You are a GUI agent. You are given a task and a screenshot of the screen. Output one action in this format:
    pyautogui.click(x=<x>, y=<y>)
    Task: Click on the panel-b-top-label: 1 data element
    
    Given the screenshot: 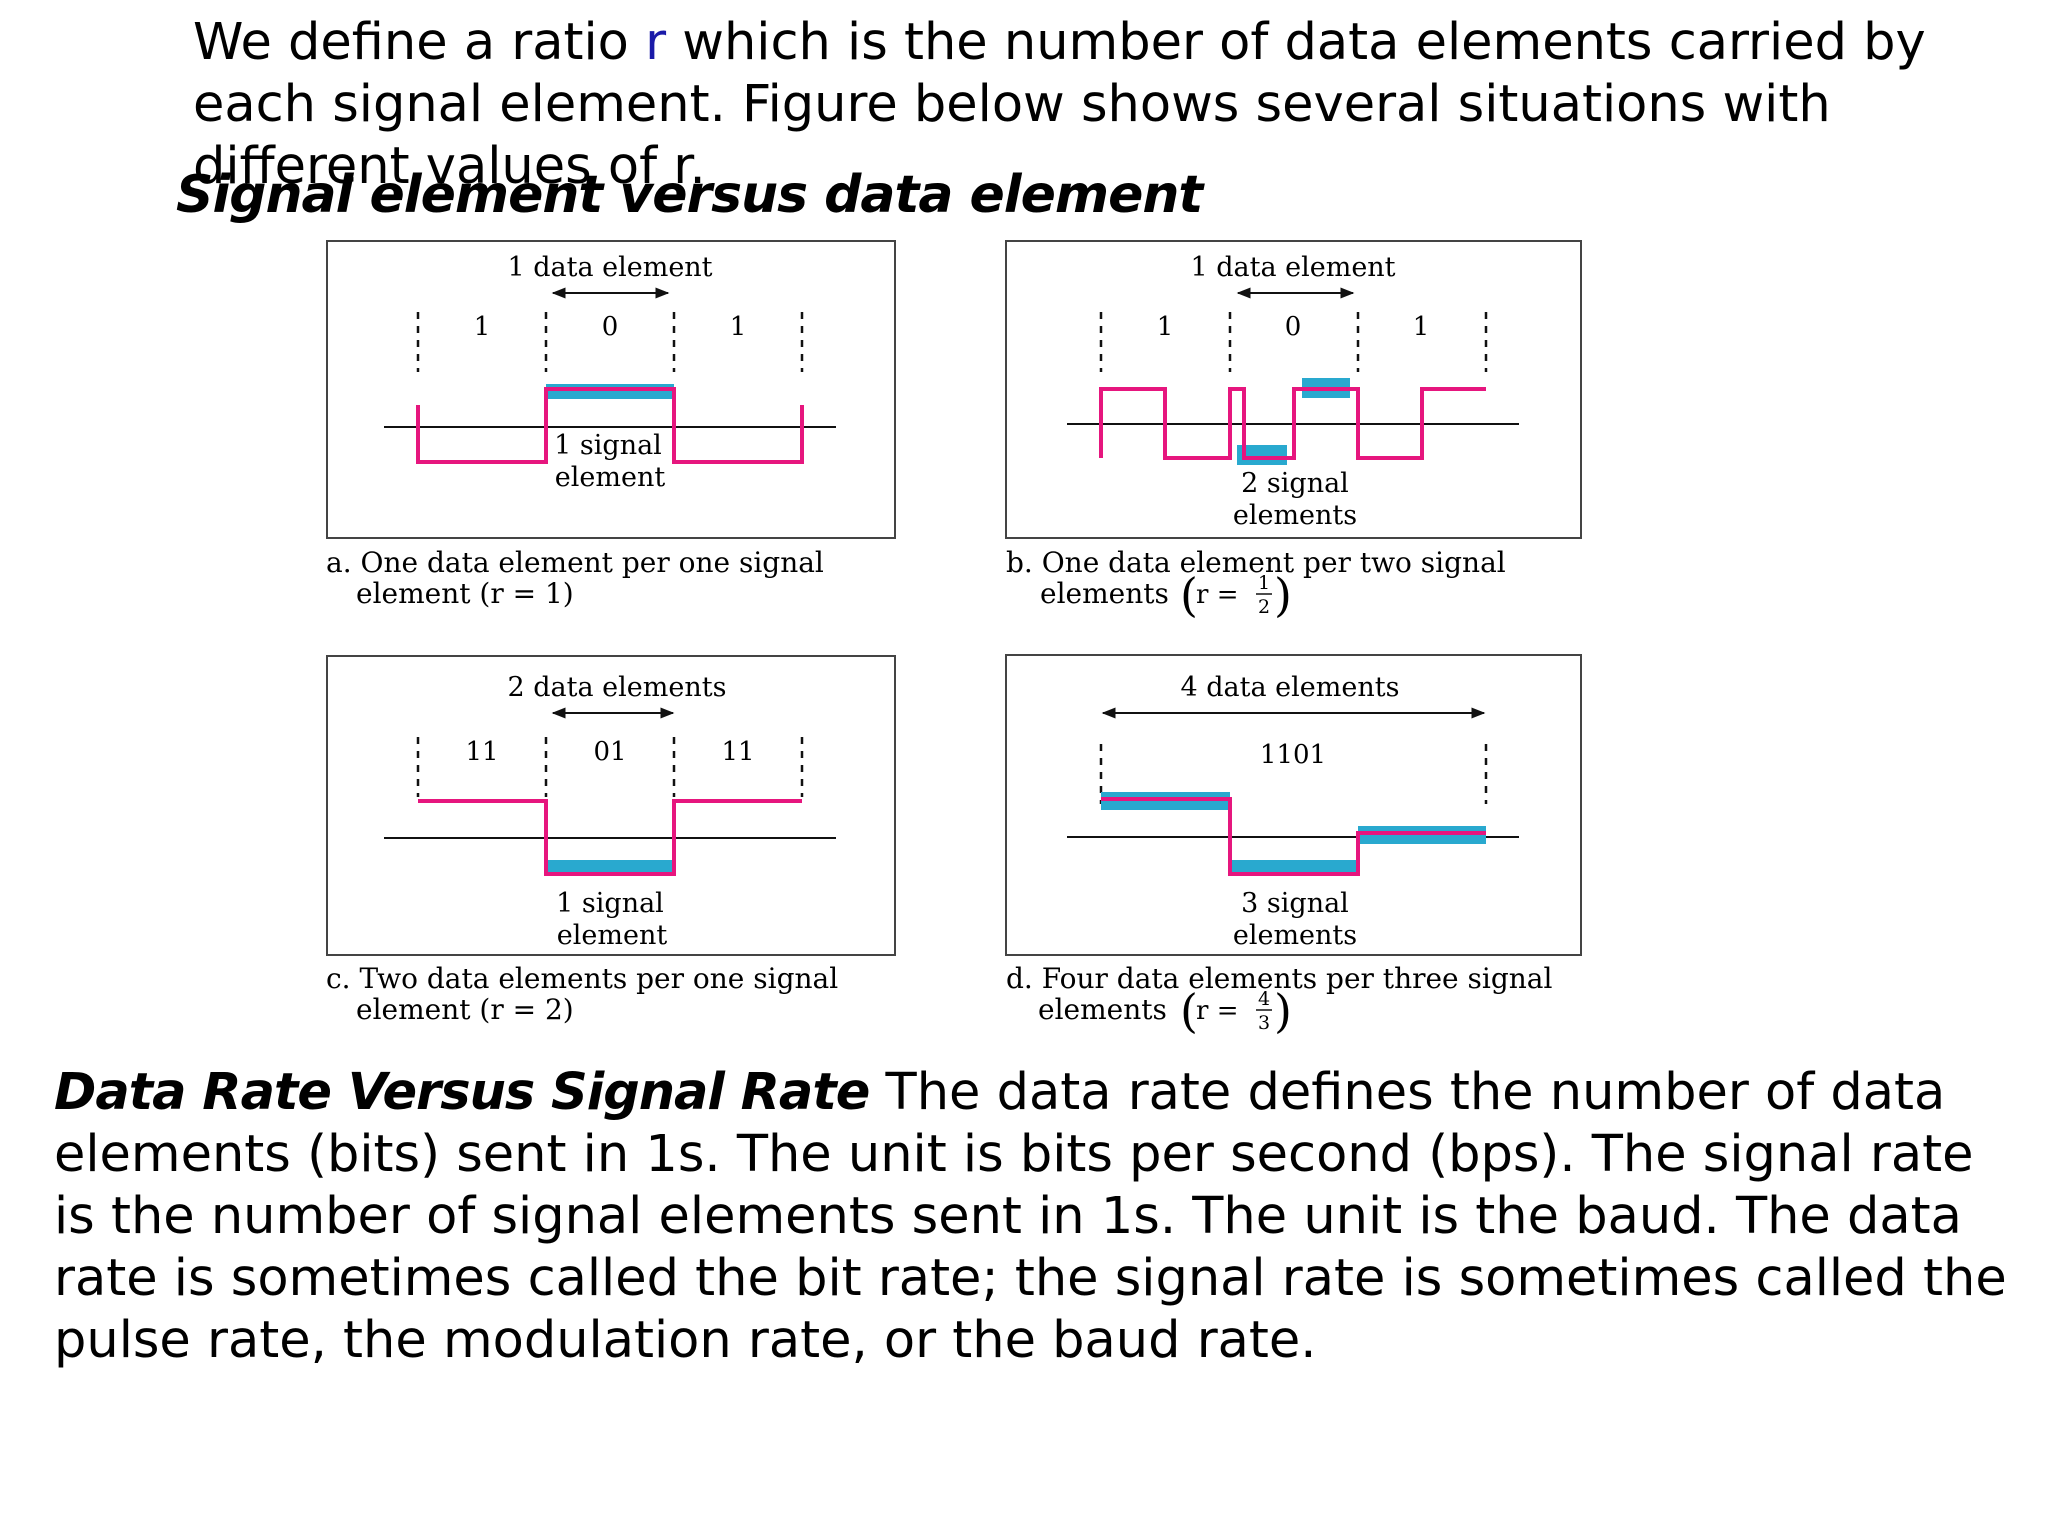 What is the action you would take?
    pyautogui.click(x=1292, y=267)
    